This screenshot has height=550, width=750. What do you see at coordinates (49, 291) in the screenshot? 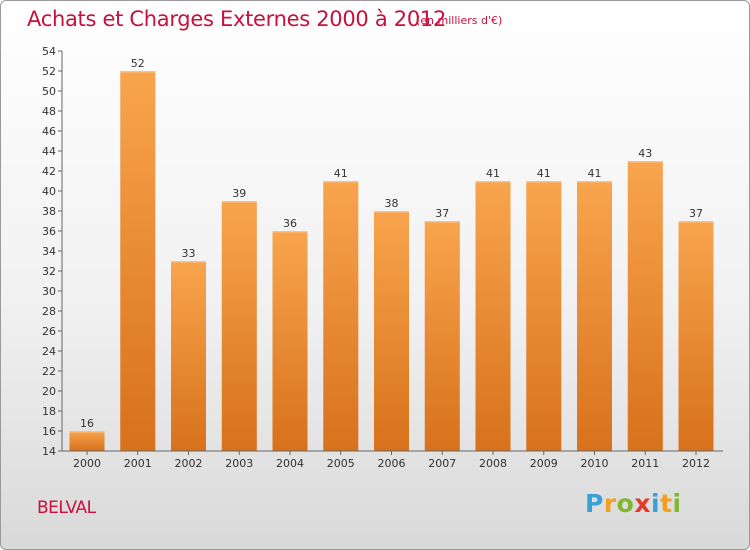
I see `y-tick-label: 30` at bounding box center [49, 291].